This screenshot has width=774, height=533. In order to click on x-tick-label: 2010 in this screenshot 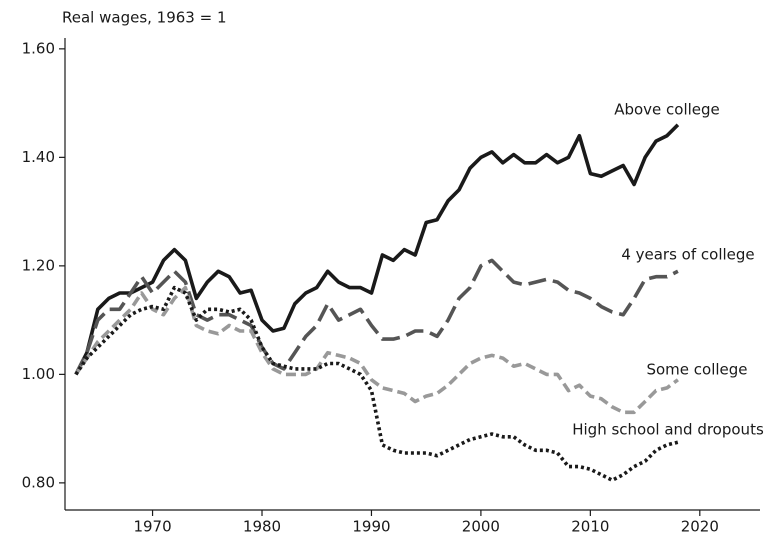, I will do `click(590, 525)`.